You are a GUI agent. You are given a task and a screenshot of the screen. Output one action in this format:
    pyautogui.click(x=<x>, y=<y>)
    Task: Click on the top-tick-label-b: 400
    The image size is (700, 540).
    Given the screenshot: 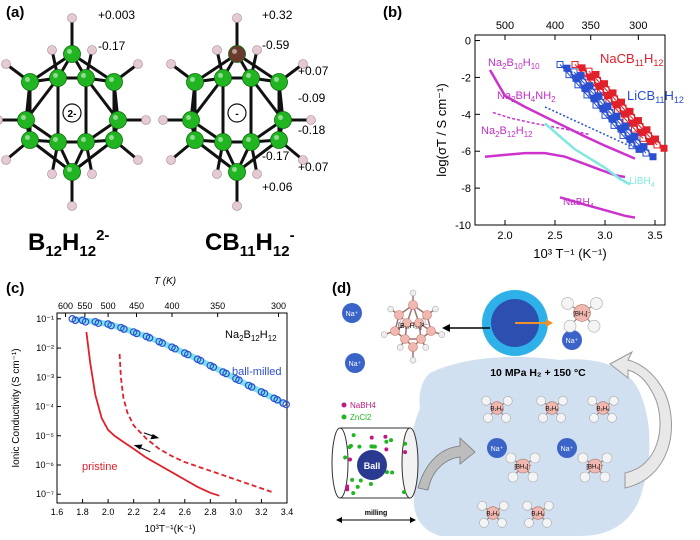 What is the action you would take?
    pyautogui.click(x=555, y=26)
    